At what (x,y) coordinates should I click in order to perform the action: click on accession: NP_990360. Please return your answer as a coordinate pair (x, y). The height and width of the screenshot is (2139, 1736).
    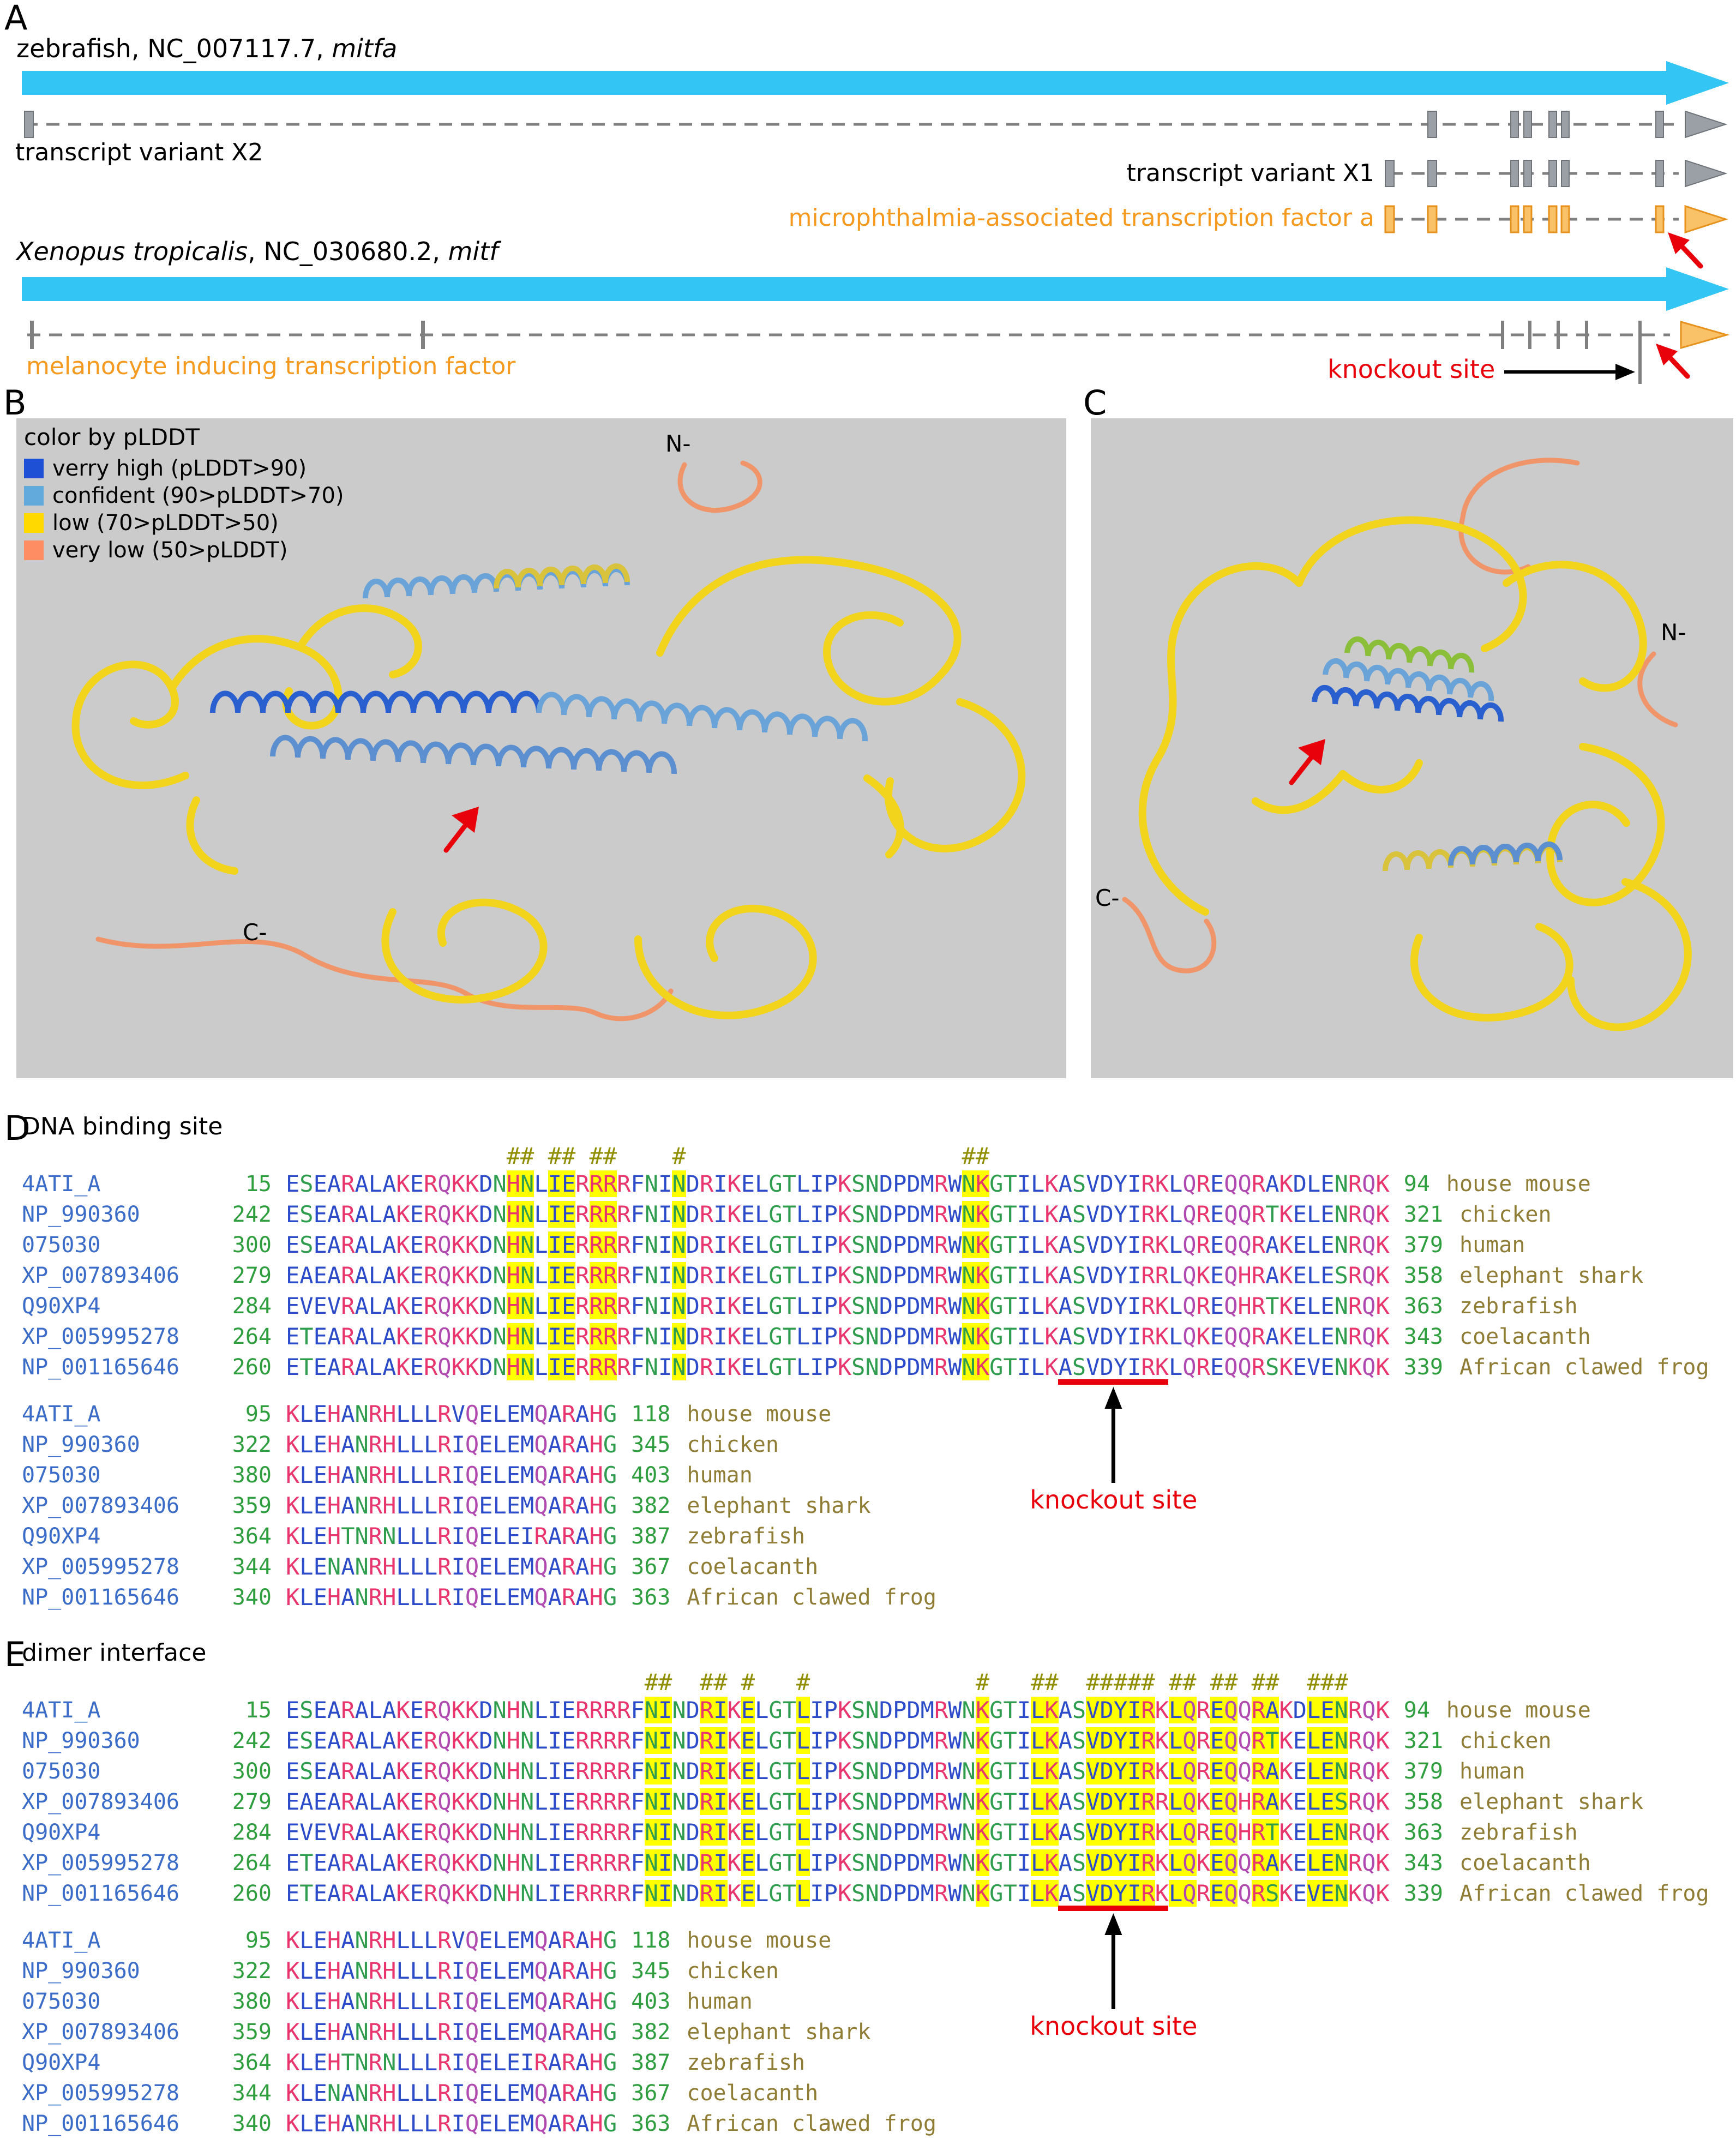
    Looking at the image, I should click on (81, 1971).